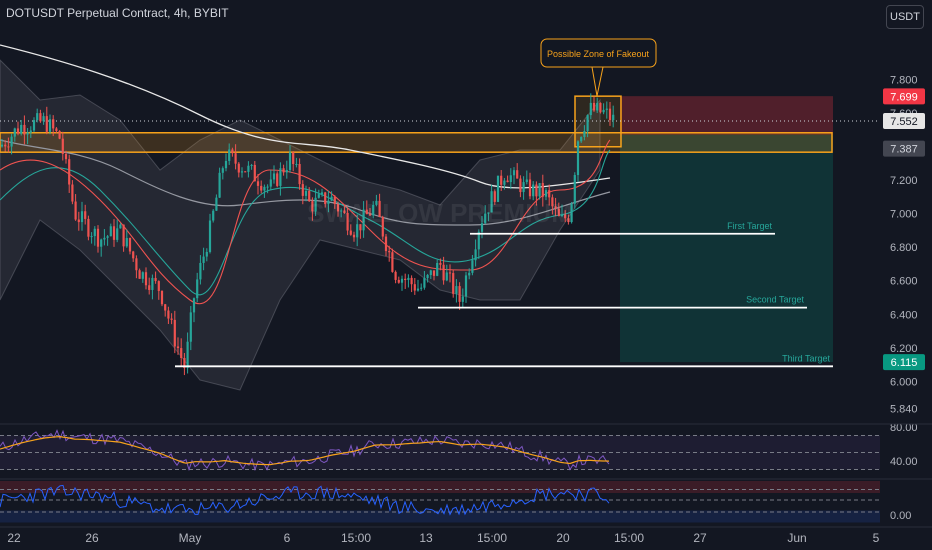  I want to click on price-badge-label: 6.115, so click(904, 363).